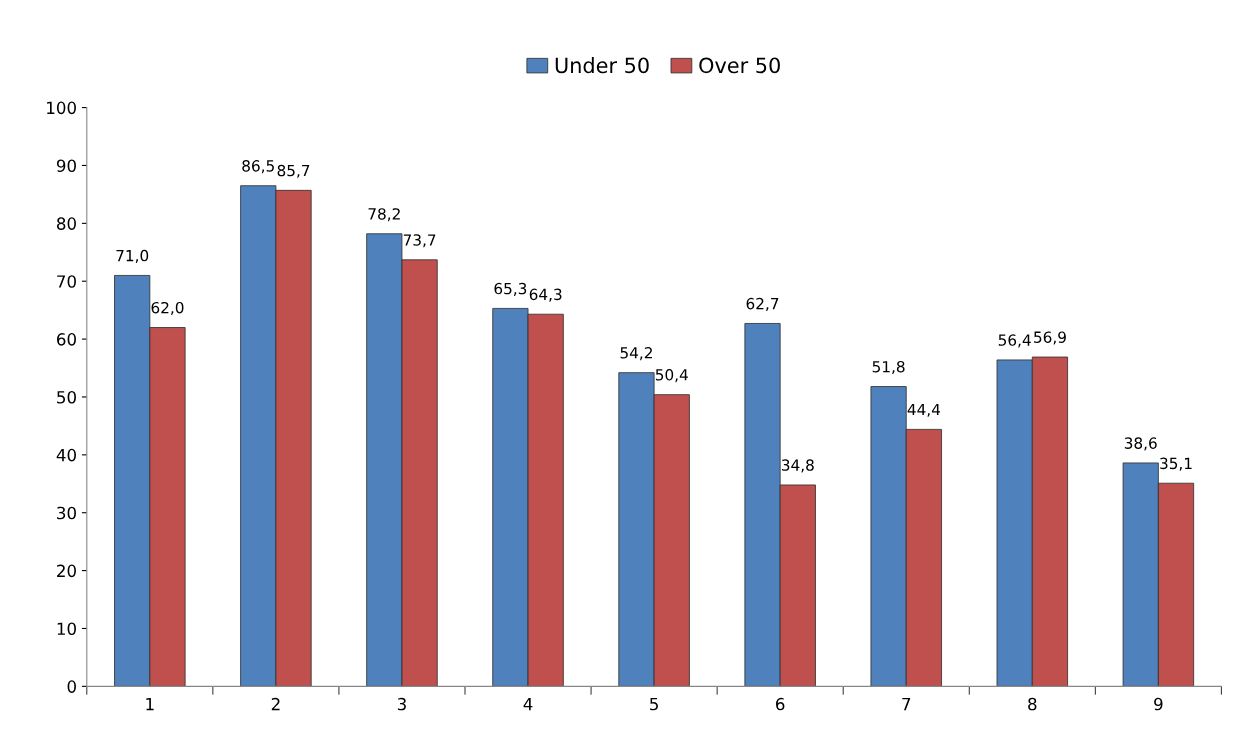 This screenshot has width=1240, height=742. Describe the element at coordinates (545, 295) in the screenshot. I see `data-label: 64,3` at that location.